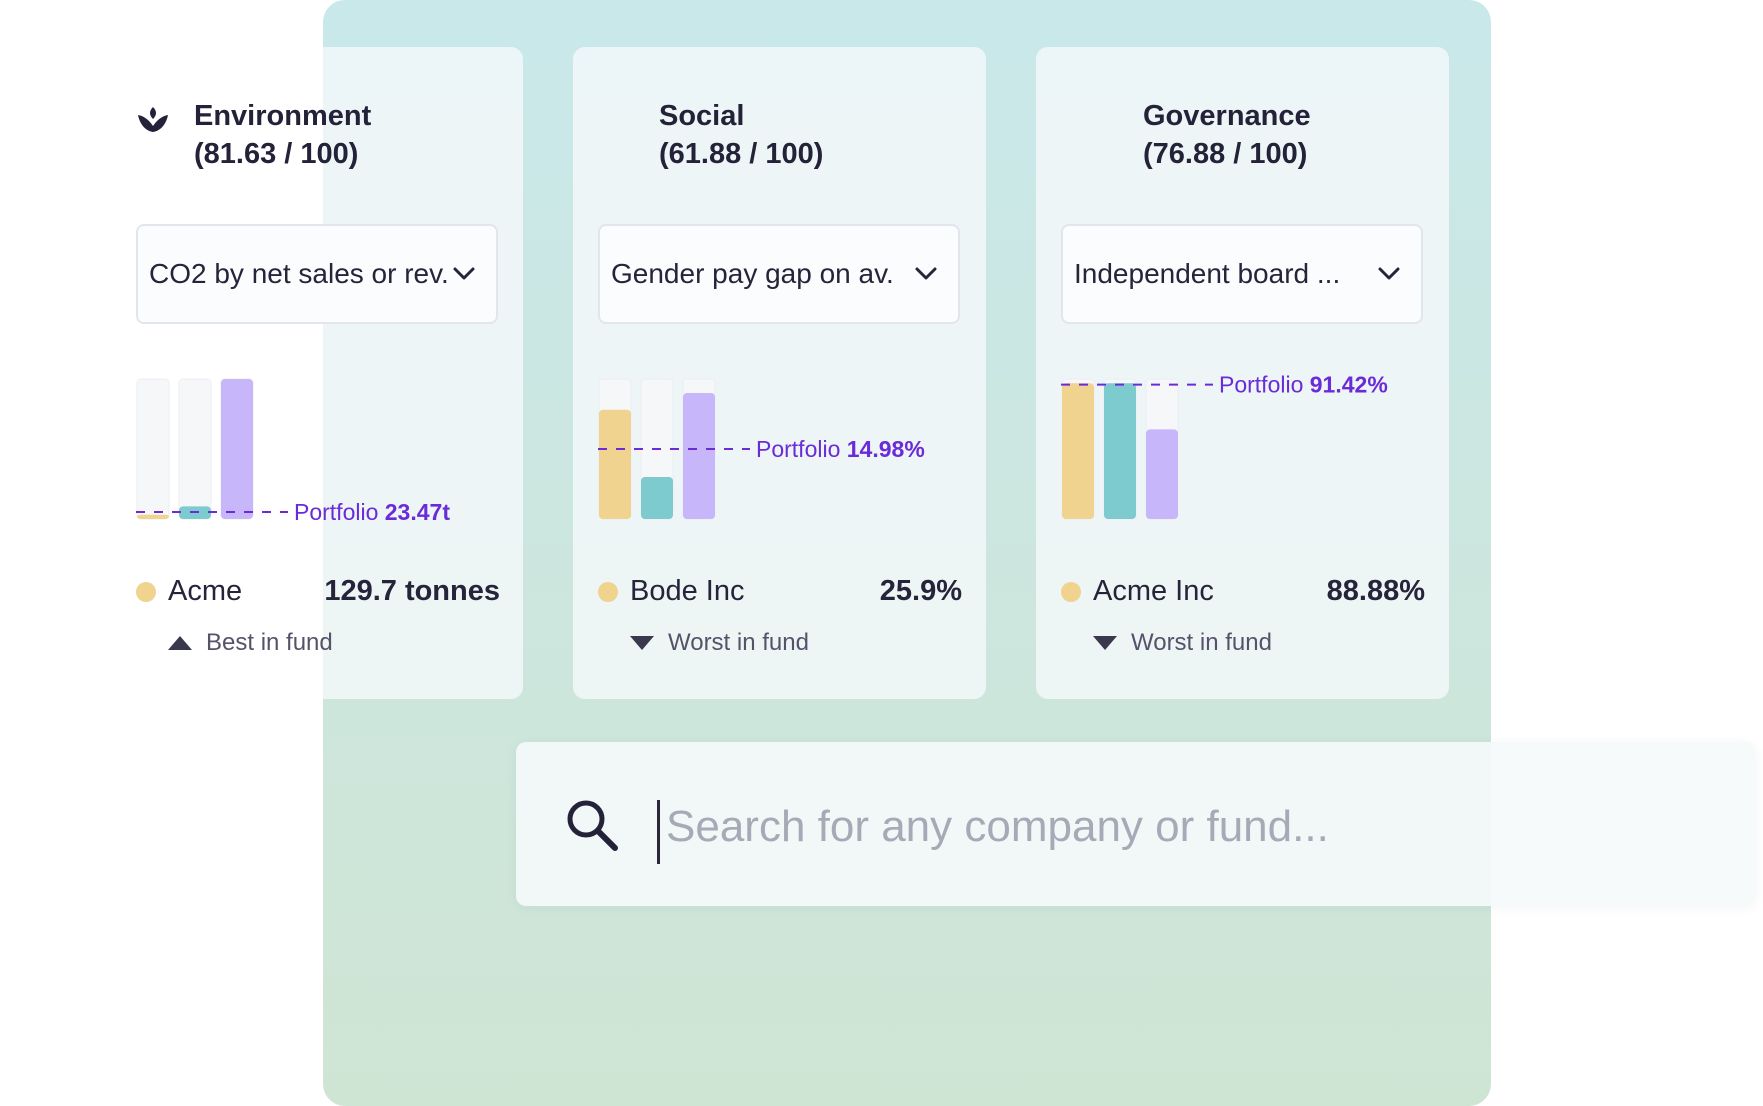 This screenshot has width=1763, height=1106. What do you see at coordinates (702, 116) in the screenshot?
I see `card-title: Social` at bounding box center [702, 116].